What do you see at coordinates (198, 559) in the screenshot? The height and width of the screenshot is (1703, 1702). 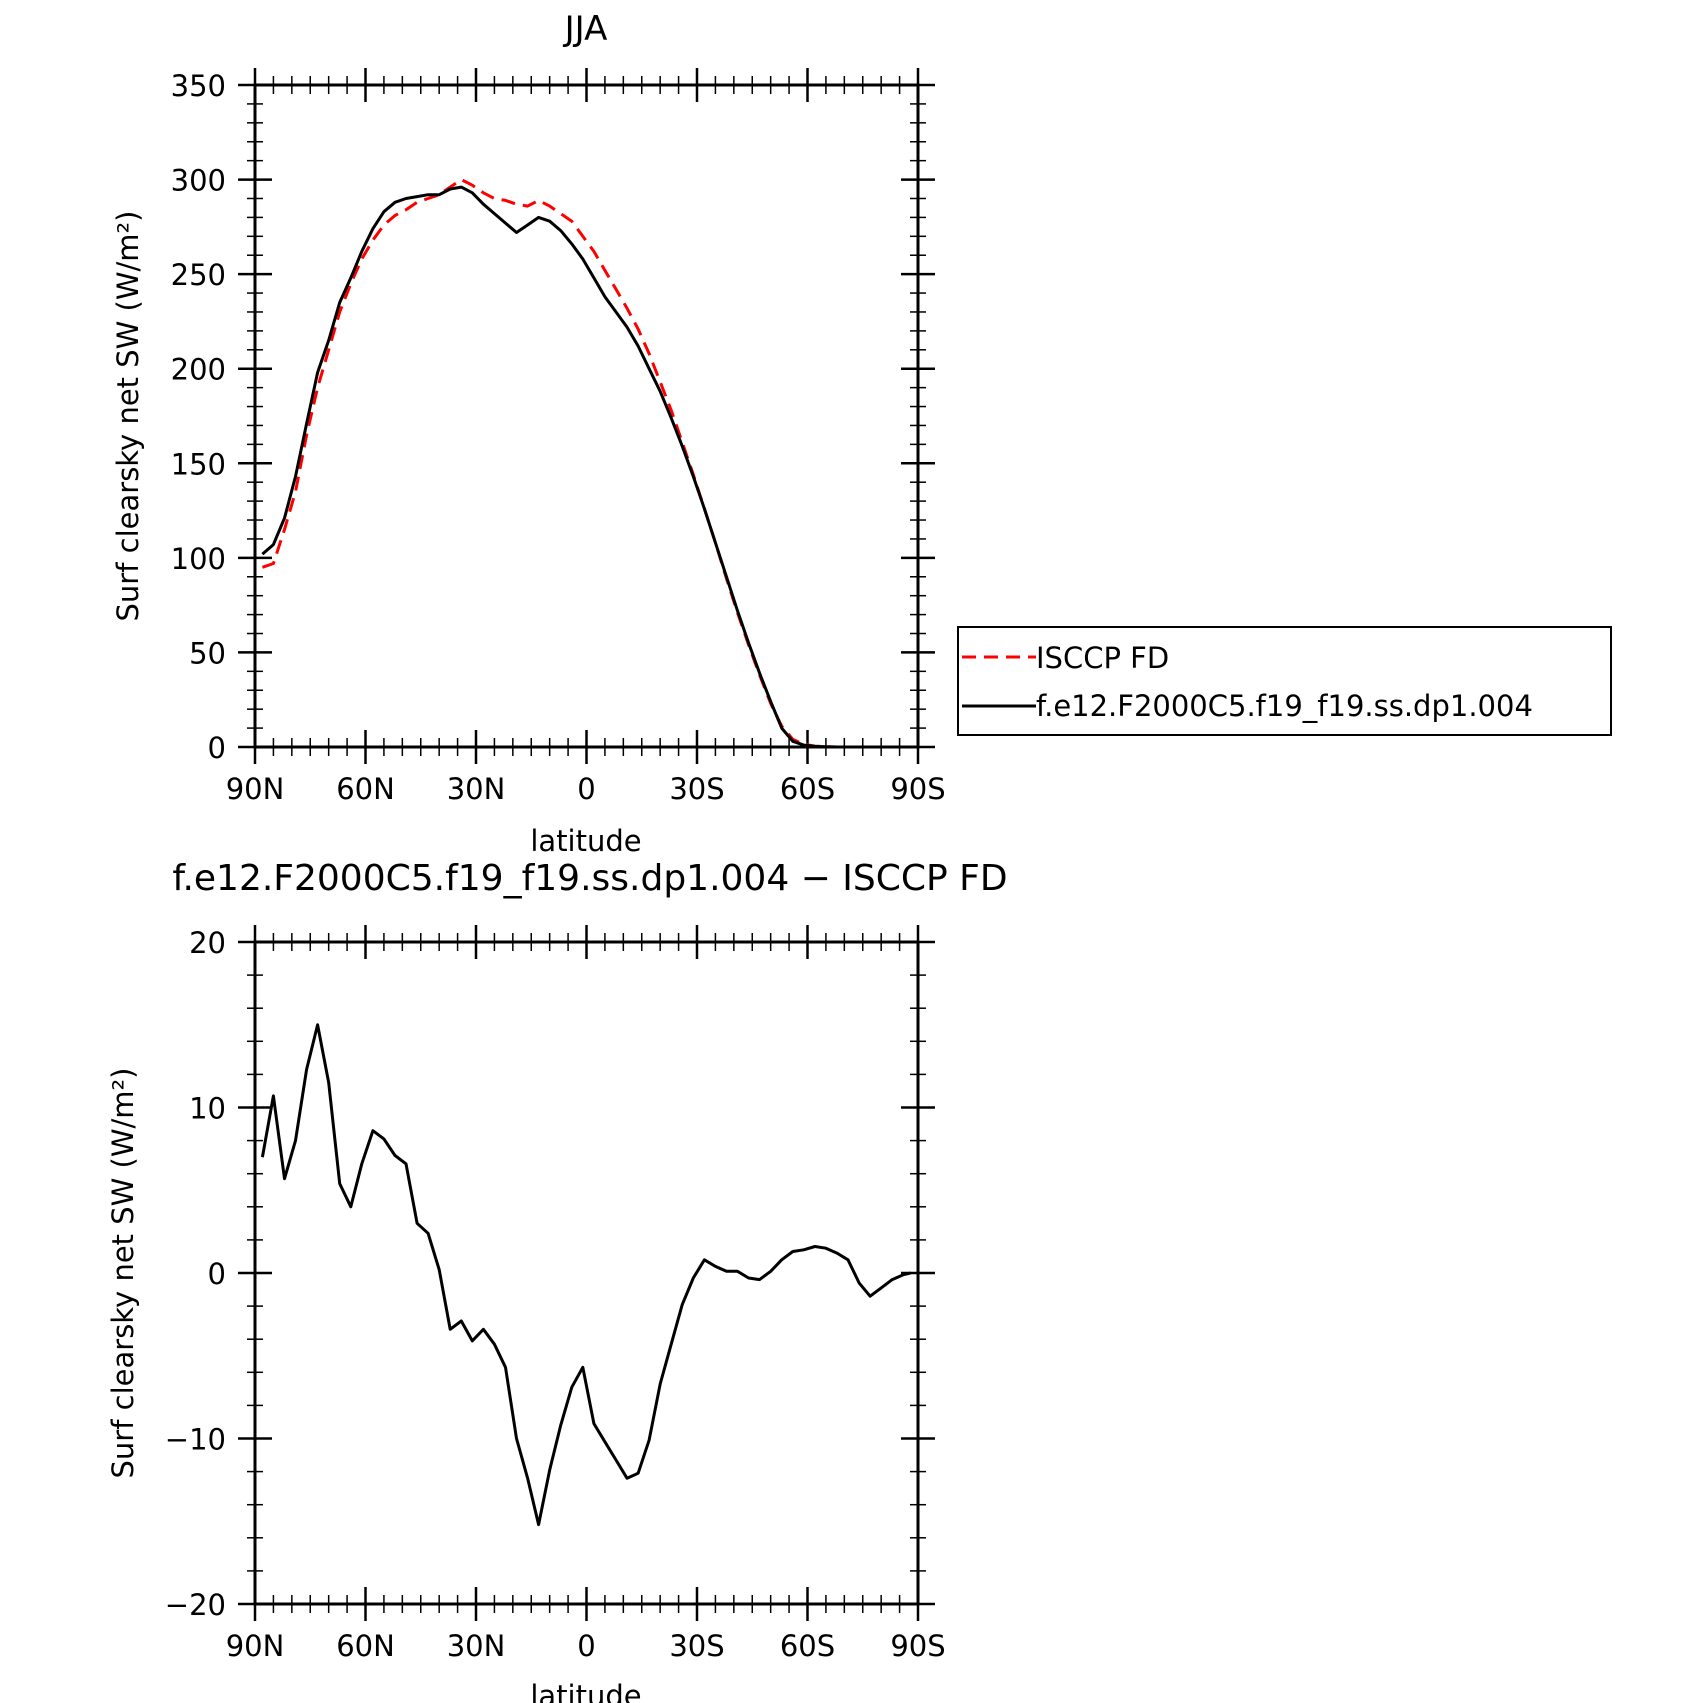 I see `y-tick-label: 100` at bounding box center [198, 559].